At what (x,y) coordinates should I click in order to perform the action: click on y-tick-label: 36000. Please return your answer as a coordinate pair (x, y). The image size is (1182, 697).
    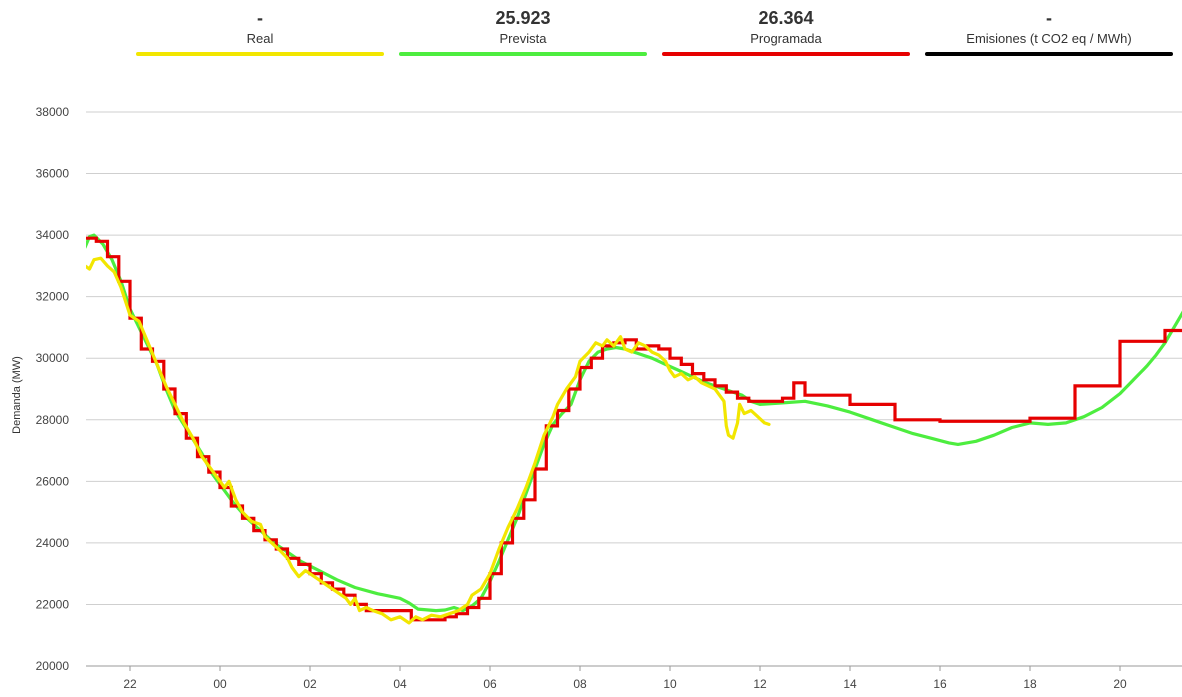
    Looking at the image, I should click on (53, 174).